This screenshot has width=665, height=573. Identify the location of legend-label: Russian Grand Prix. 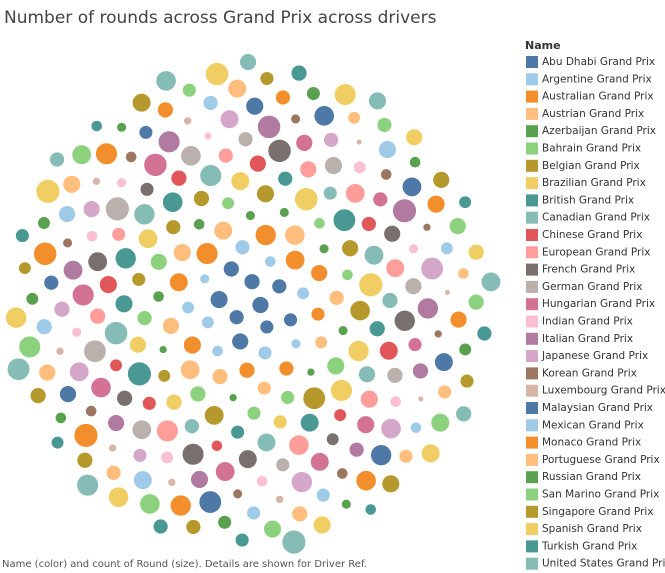
(591, 477).